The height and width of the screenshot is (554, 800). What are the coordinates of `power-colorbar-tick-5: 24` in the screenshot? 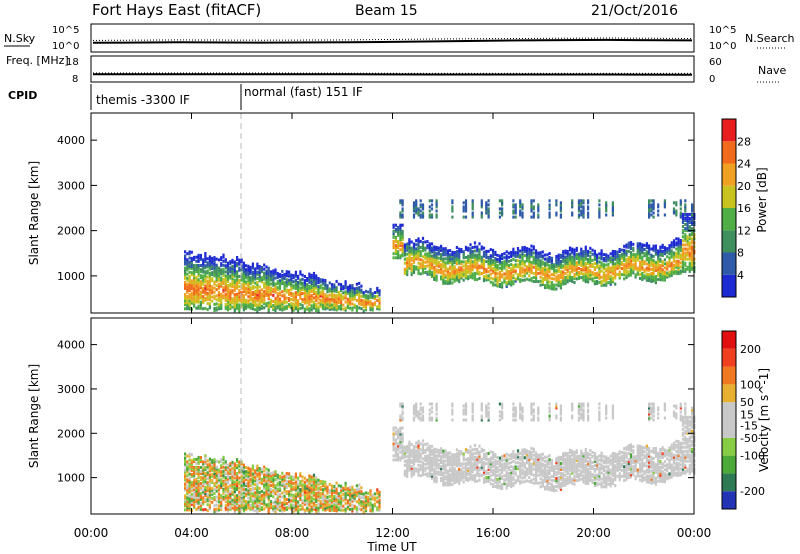 It's located at (744, 164).